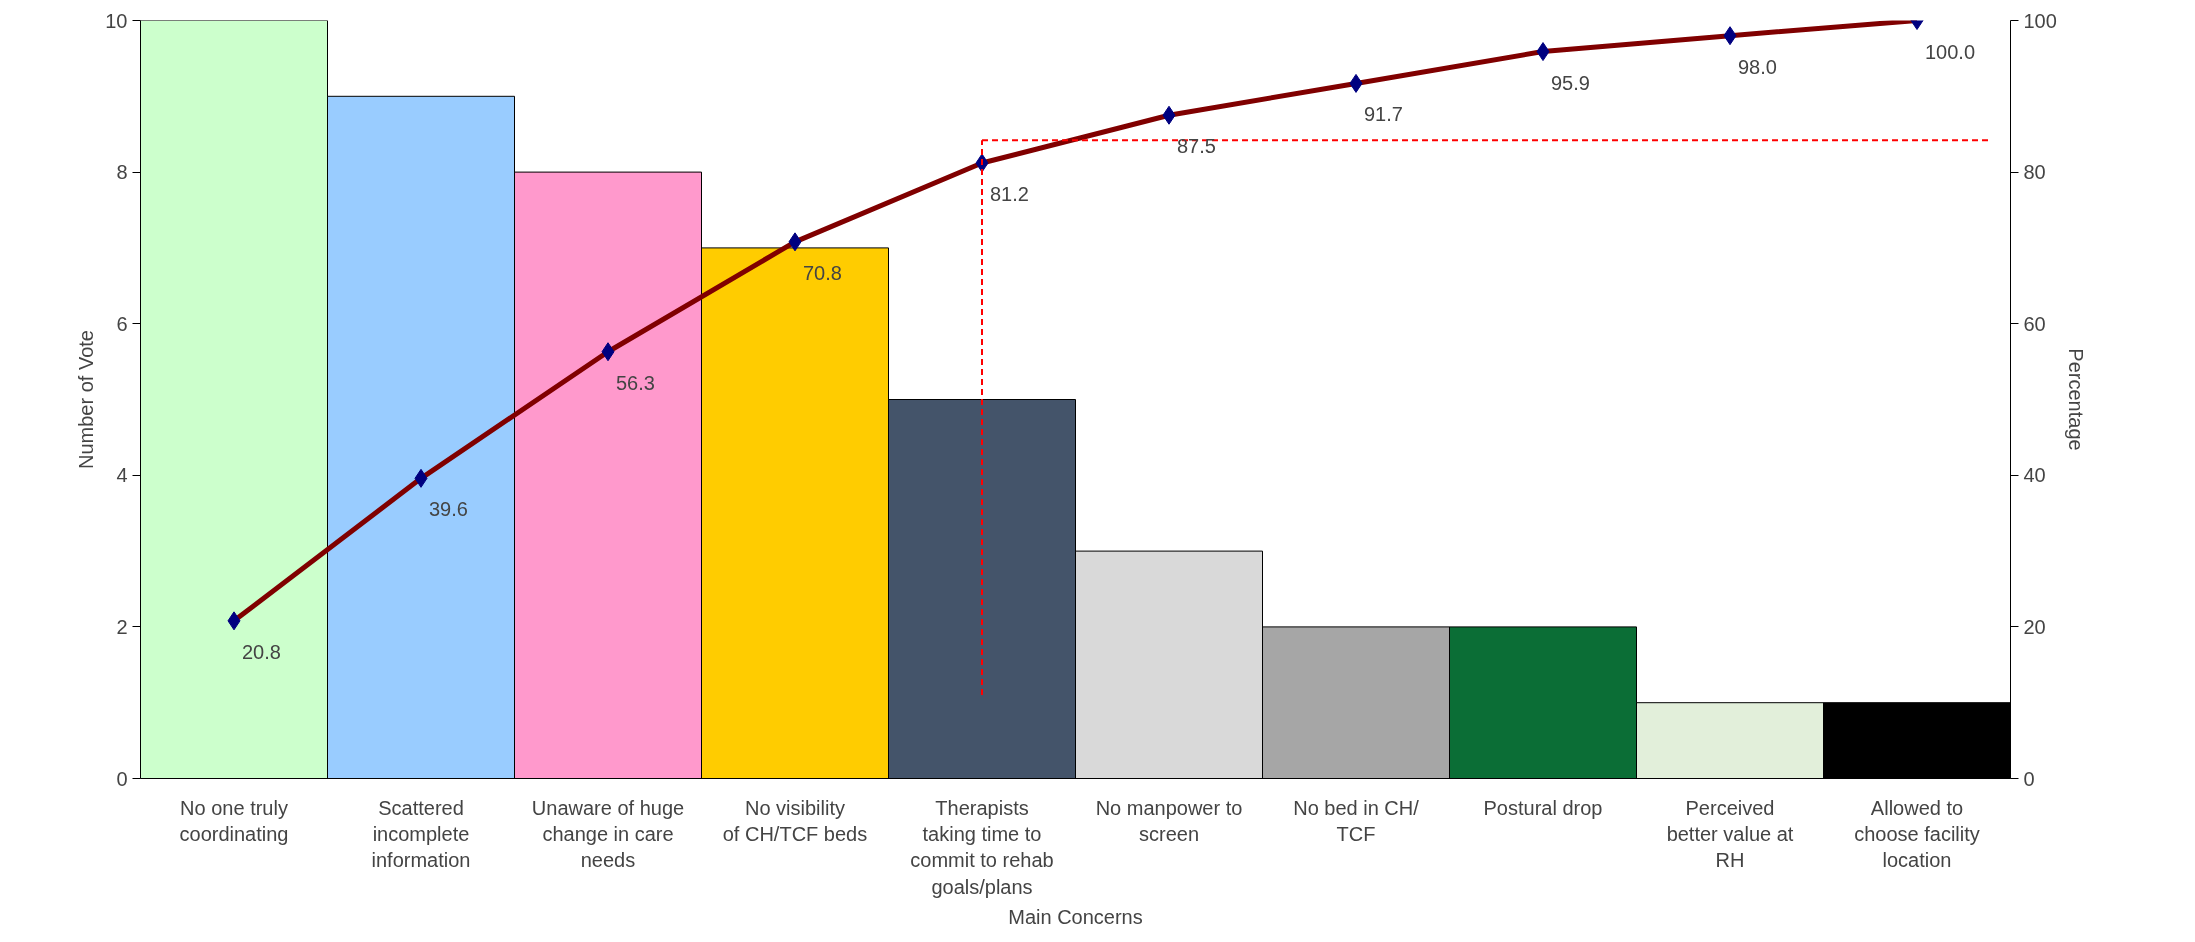 This screenshot has width=2195, height=942. What do you see at coordinates (608, 834) in the screenshot?
I see `x-tick-label: Unaware of huge change in care needs` at bounding box center [608, 834].